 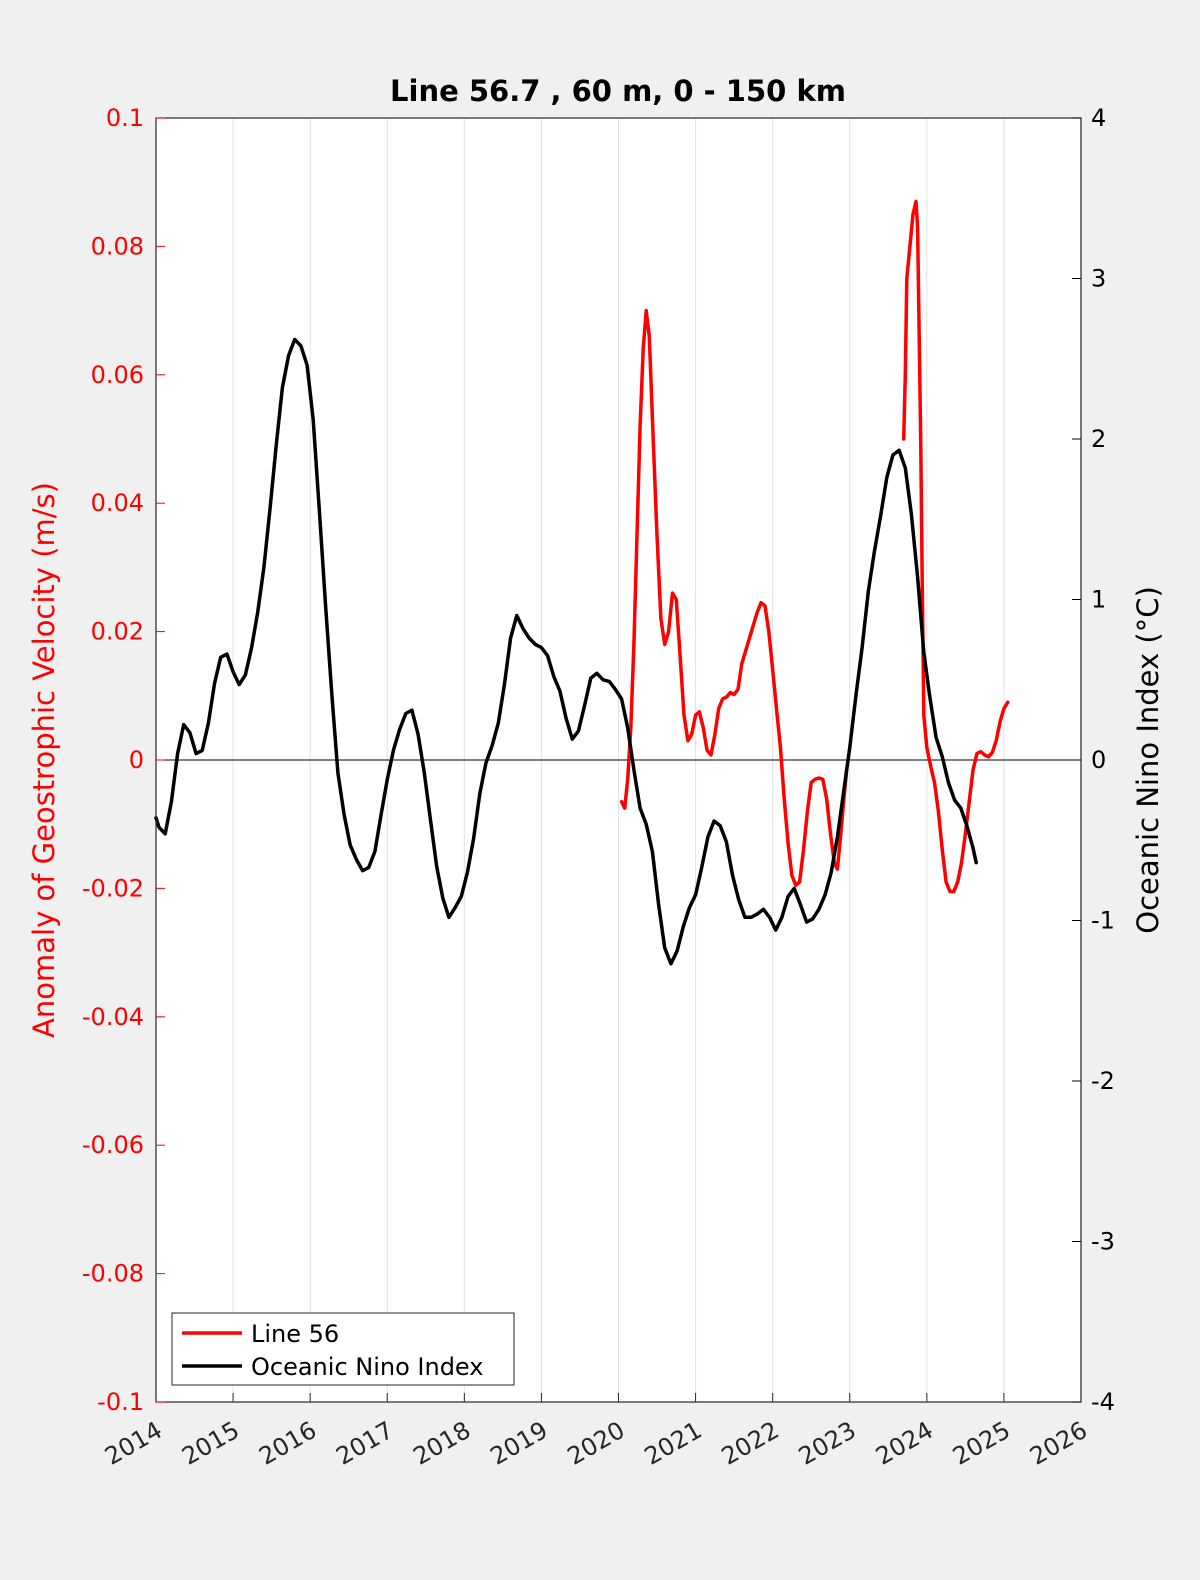 What do you see at coordinates (210, 1443) in the screenshot?
I see `x-tick-label-2015: 2015` at bounding box center [210, 1443].